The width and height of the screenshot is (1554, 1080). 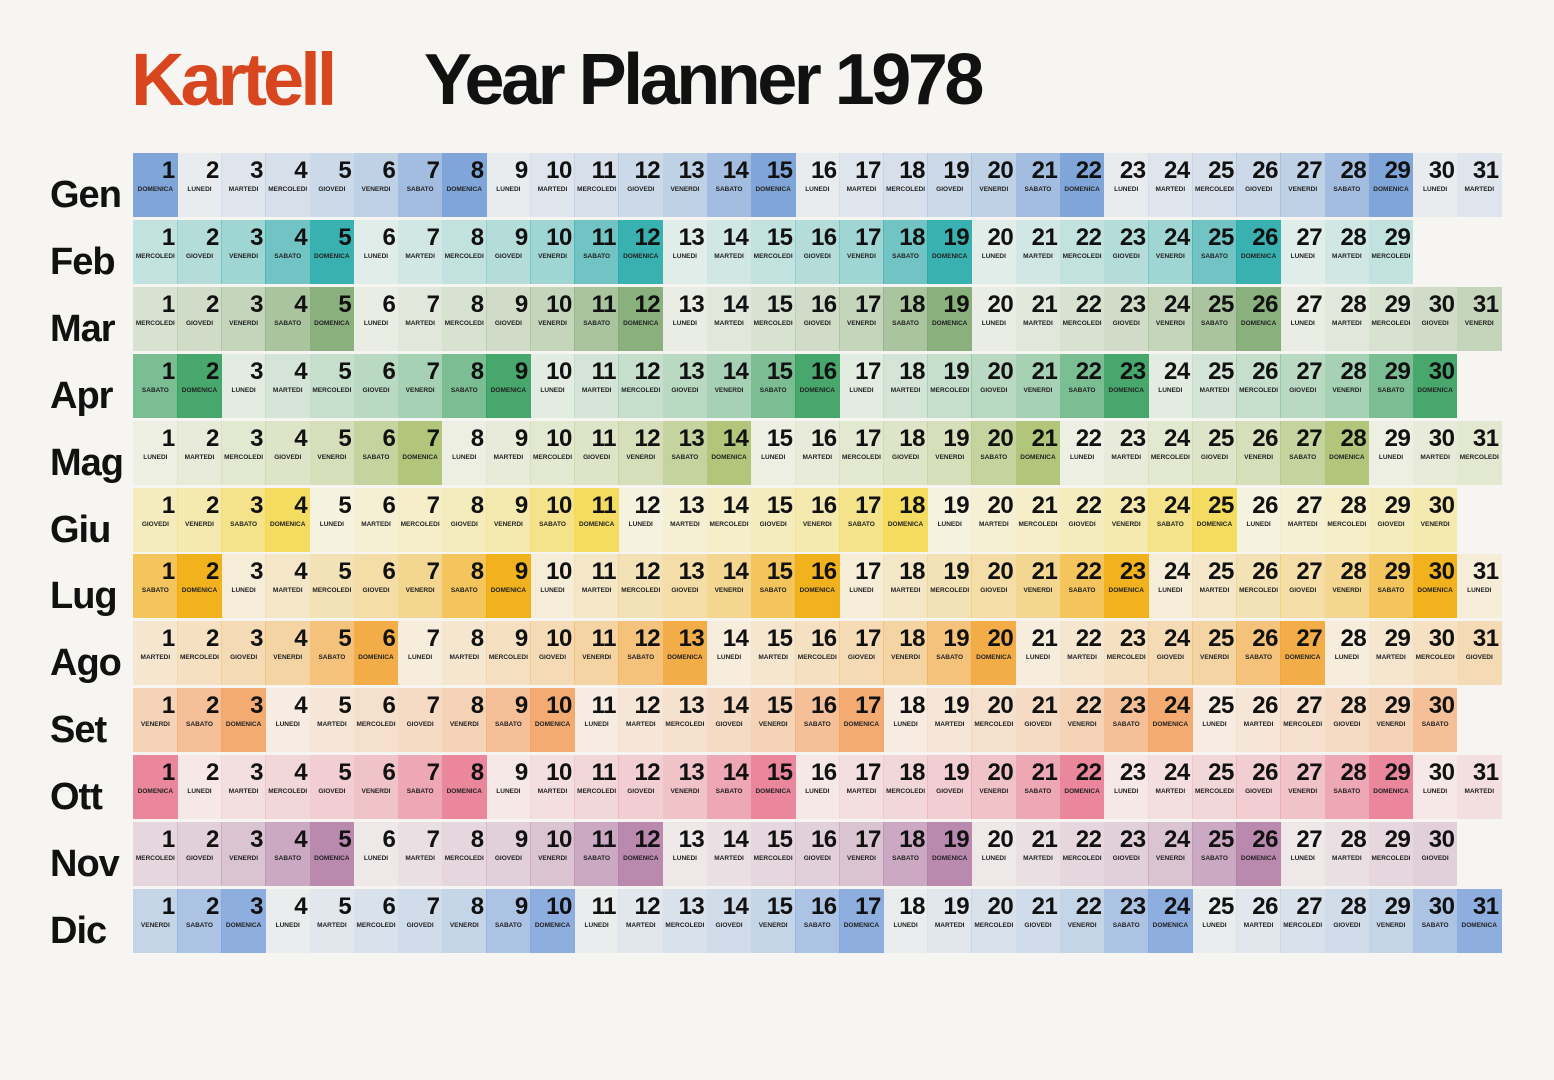 I want to click on day-cell: 21 MARTEDI, so click(x=1038, y=251).